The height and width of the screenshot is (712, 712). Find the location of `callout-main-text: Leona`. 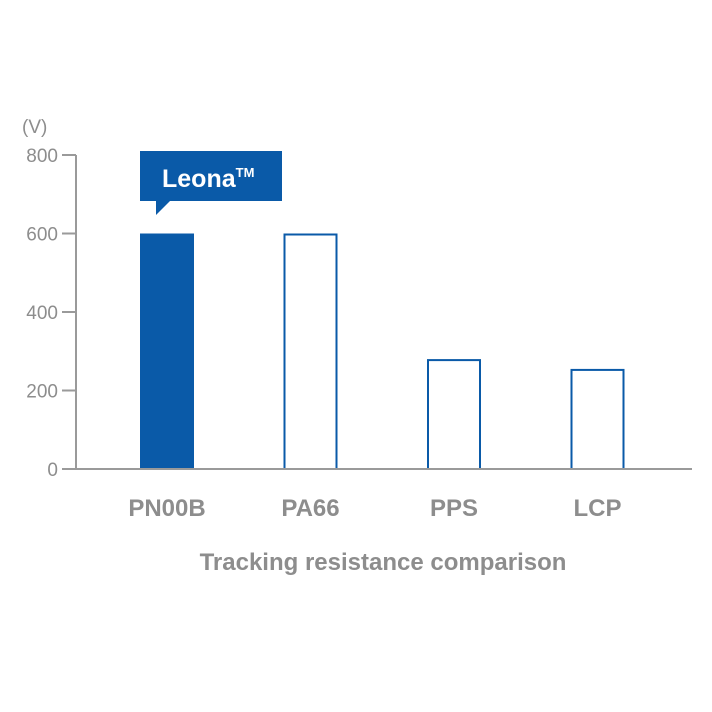

callout-main-text: Leona is located at coordinates (199, 179).